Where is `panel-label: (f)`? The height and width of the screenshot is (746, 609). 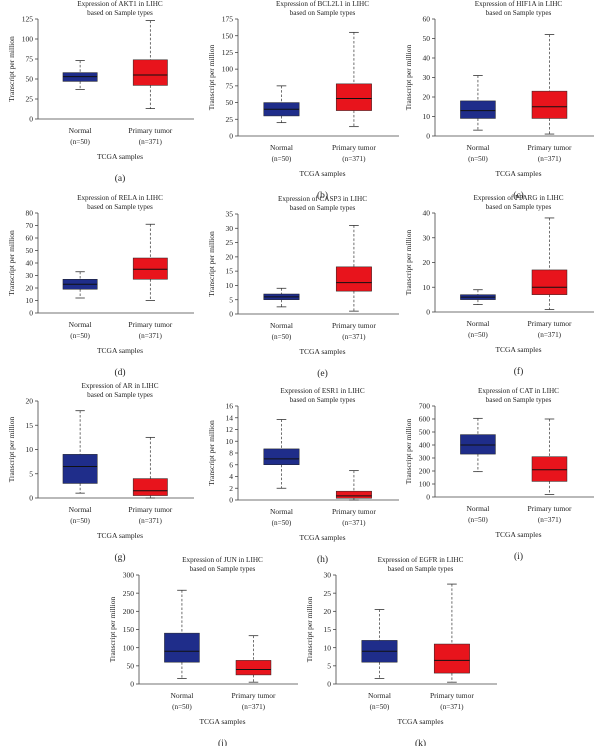
panel-label: (f) is located at coordinates (519, 371).